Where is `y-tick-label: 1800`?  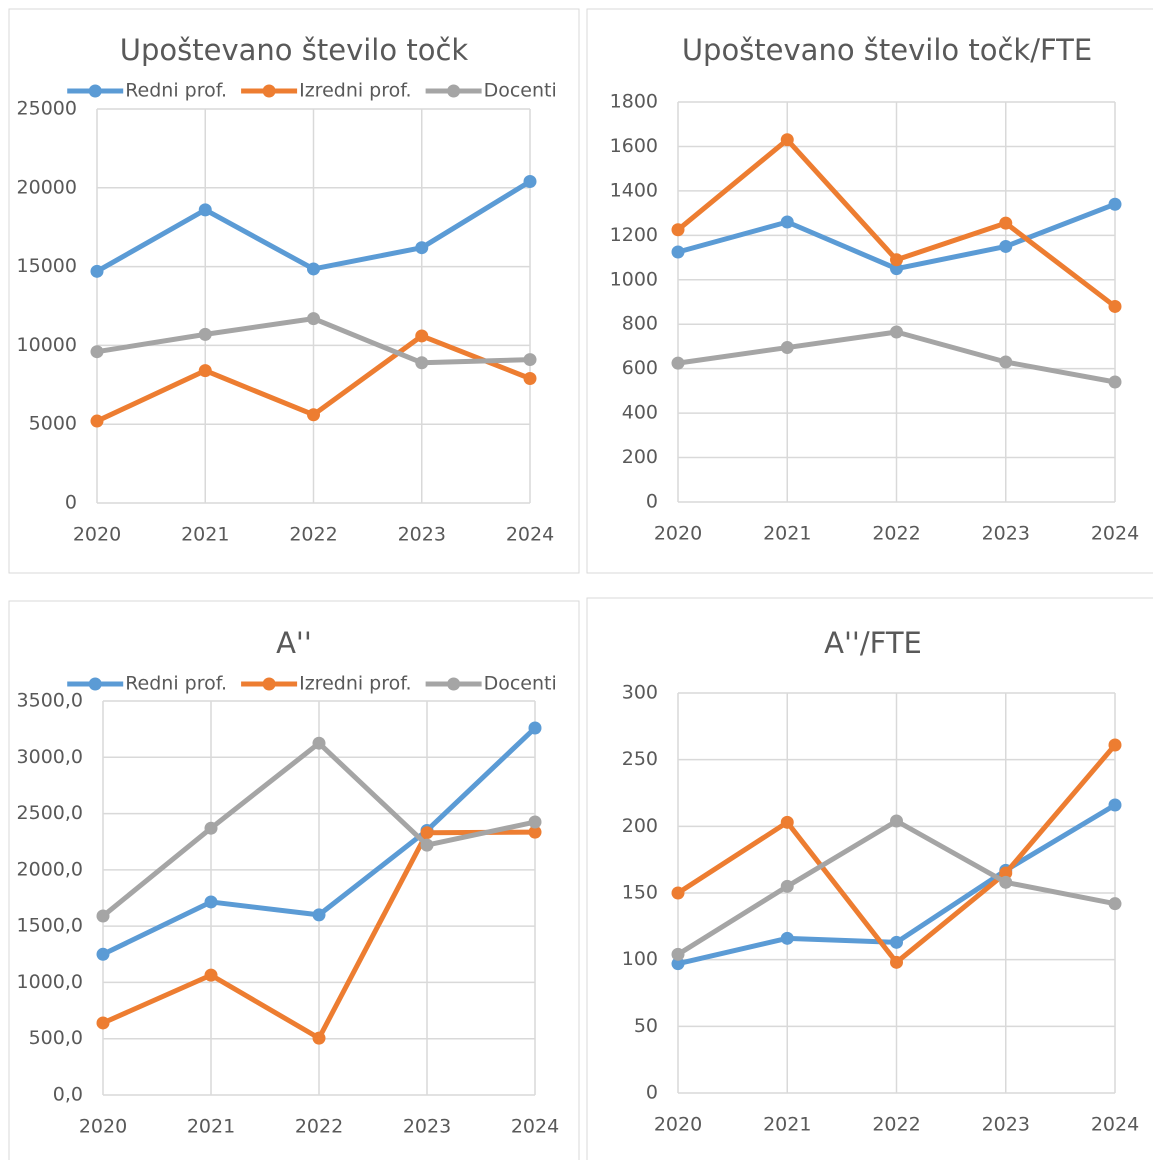 y-tick-label: 1800 is located at coordinates (634, 102).